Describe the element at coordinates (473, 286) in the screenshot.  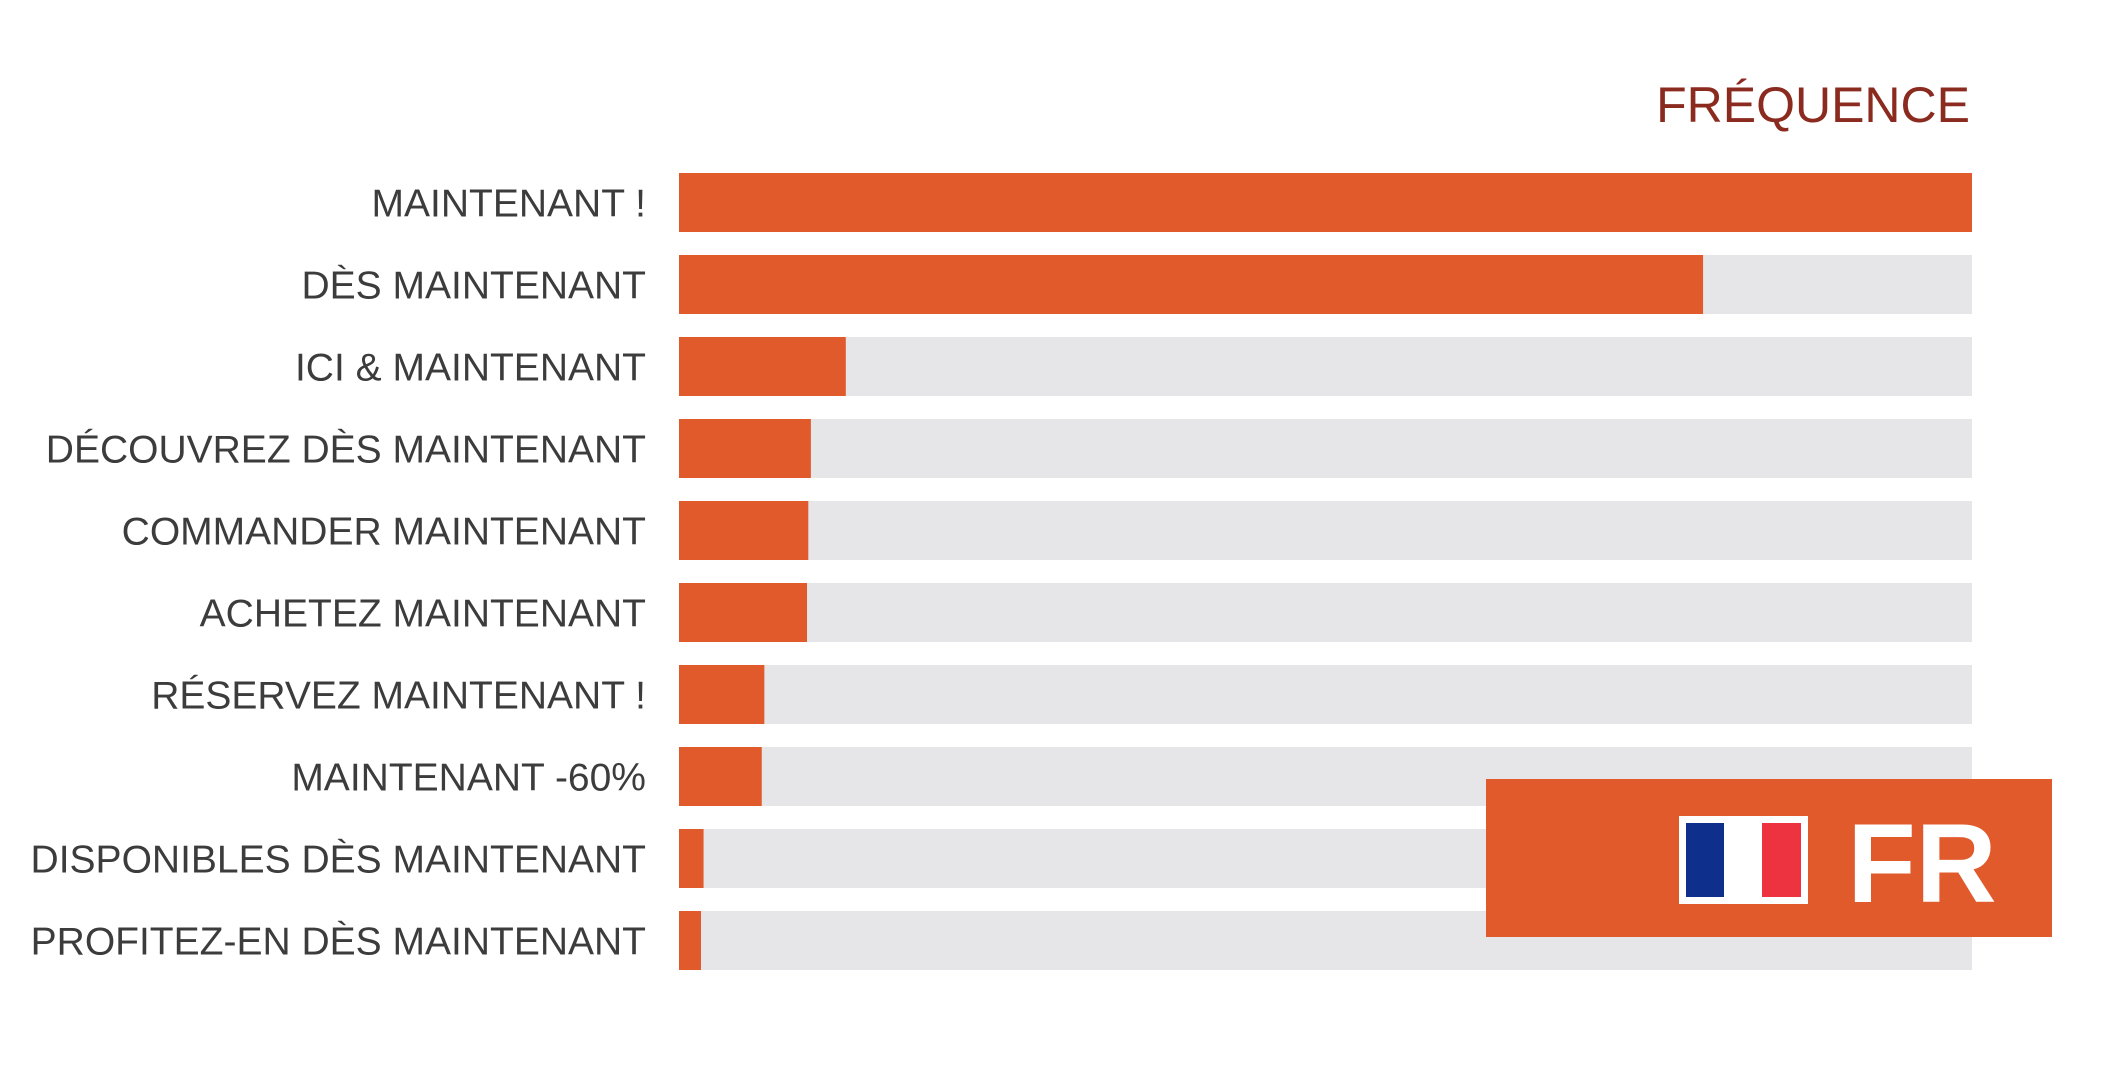
I see `category-label: DÈS MAINTENANT` at that location.